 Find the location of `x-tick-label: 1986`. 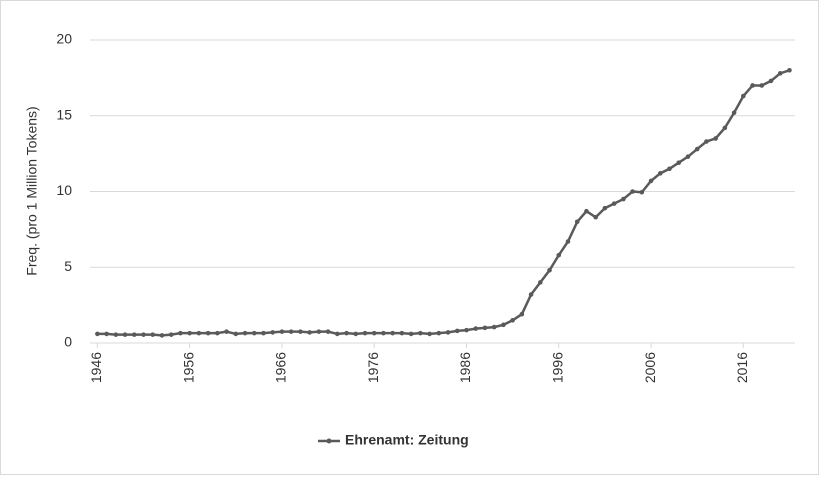

x-tick-label: 1986 is located at coordinates (465, 367).